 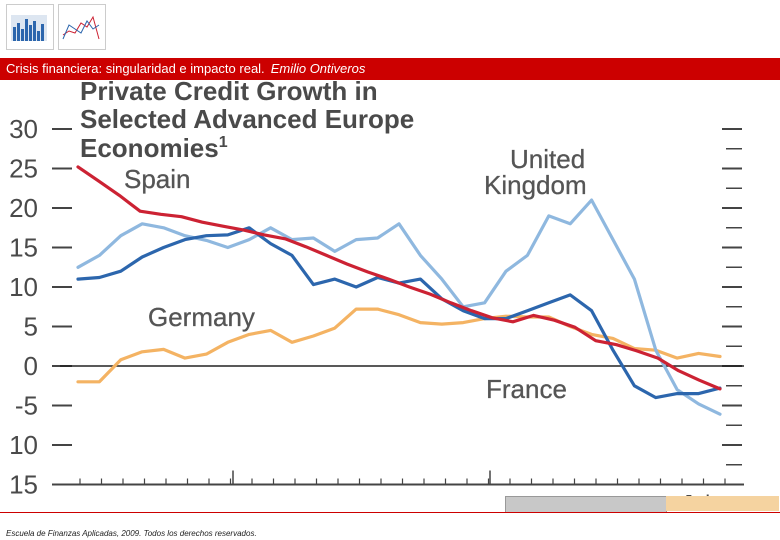 I want to click on tan-footer-box, so click(x=722, y=503).